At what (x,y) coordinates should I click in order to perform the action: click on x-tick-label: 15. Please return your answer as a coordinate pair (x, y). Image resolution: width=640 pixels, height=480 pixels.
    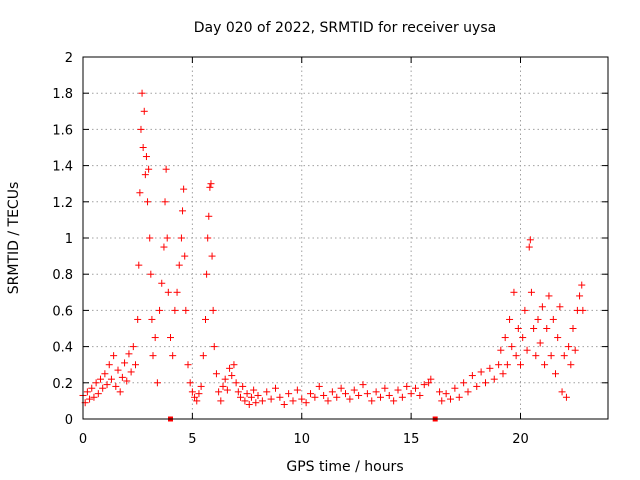
    Looking at the image, I should click on (411, 439).